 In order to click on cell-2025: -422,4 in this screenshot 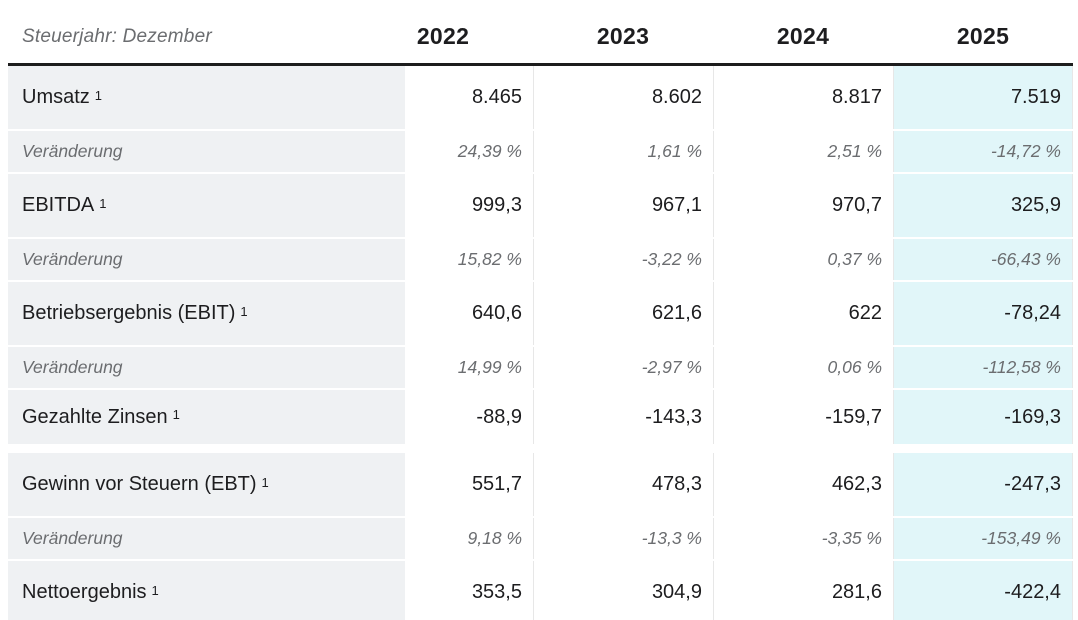, I will do `click(983, 590)`.